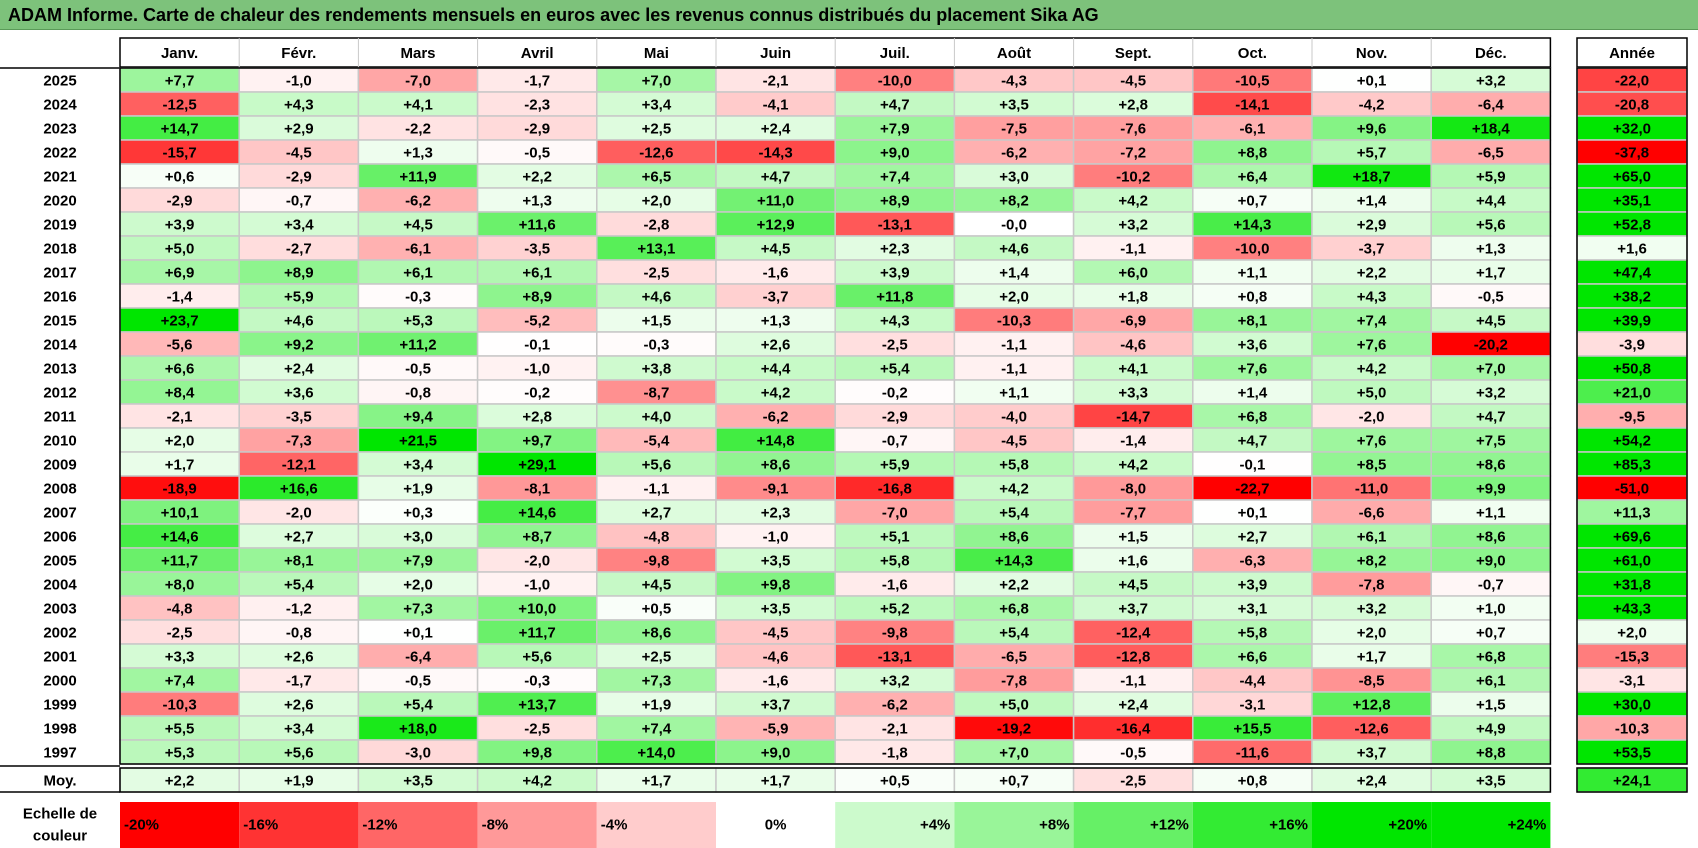 The width and height of the screenshot is (1698, 848). What do you see at coordinates (1372, 81) in the screenshot?
I see `row-2025-value-10: +0,1` at bounding box center [1372, 81].